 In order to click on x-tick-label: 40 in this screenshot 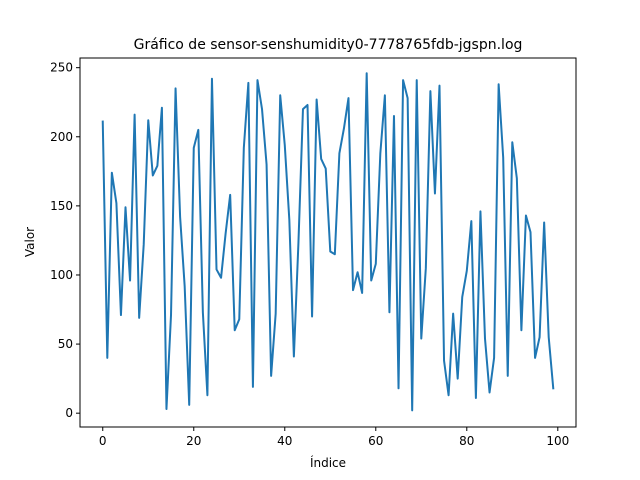, I will do `click(284, 441)`.